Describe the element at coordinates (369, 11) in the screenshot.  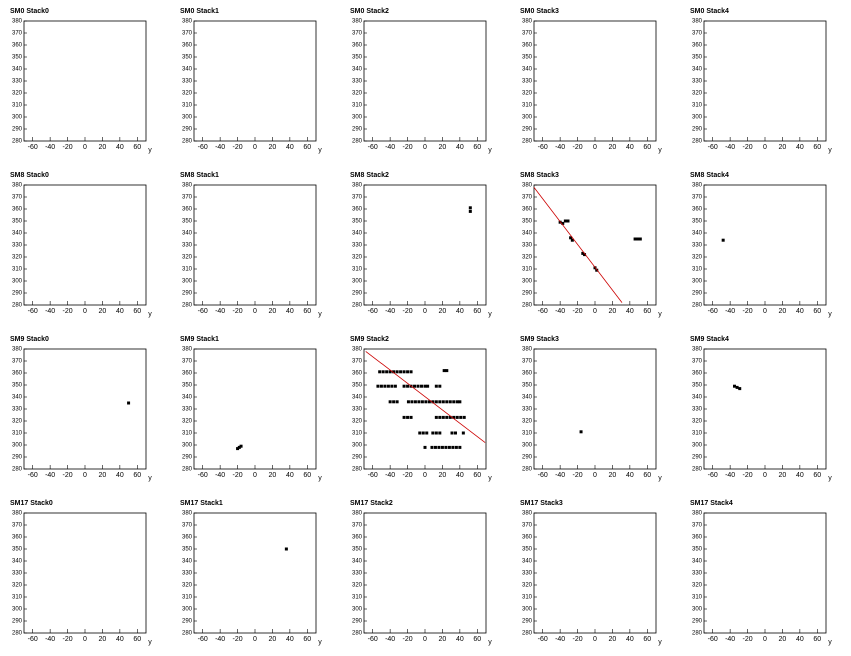
I see `chart-title: SM0 Stack2` at that location.